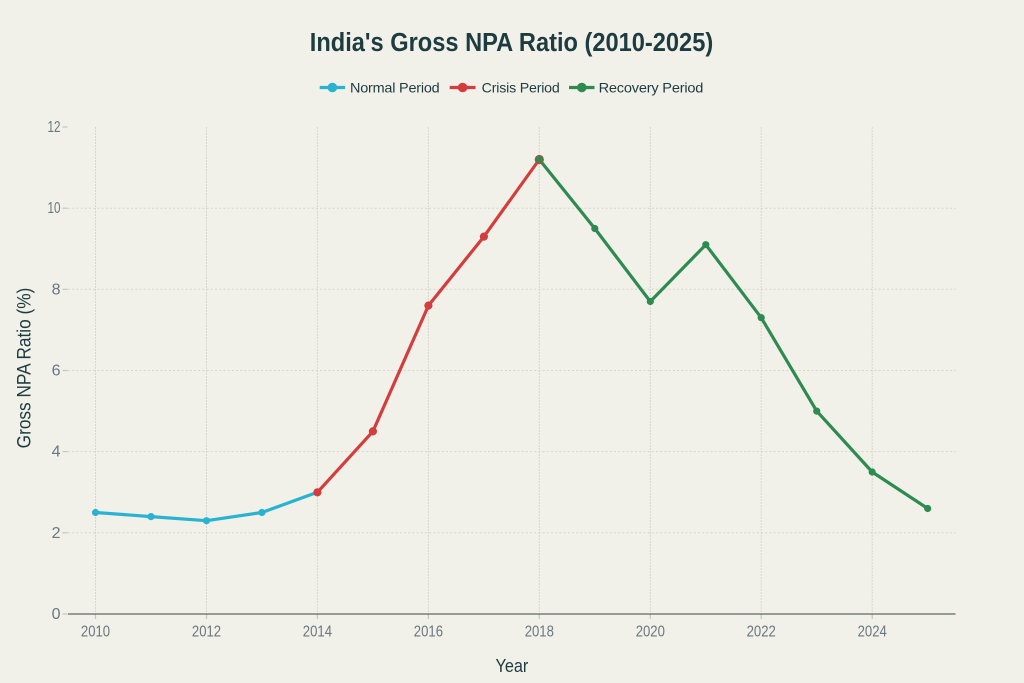 The image size is (1024, 683). I want to click on svg-text: 2014, so click(317, 631).